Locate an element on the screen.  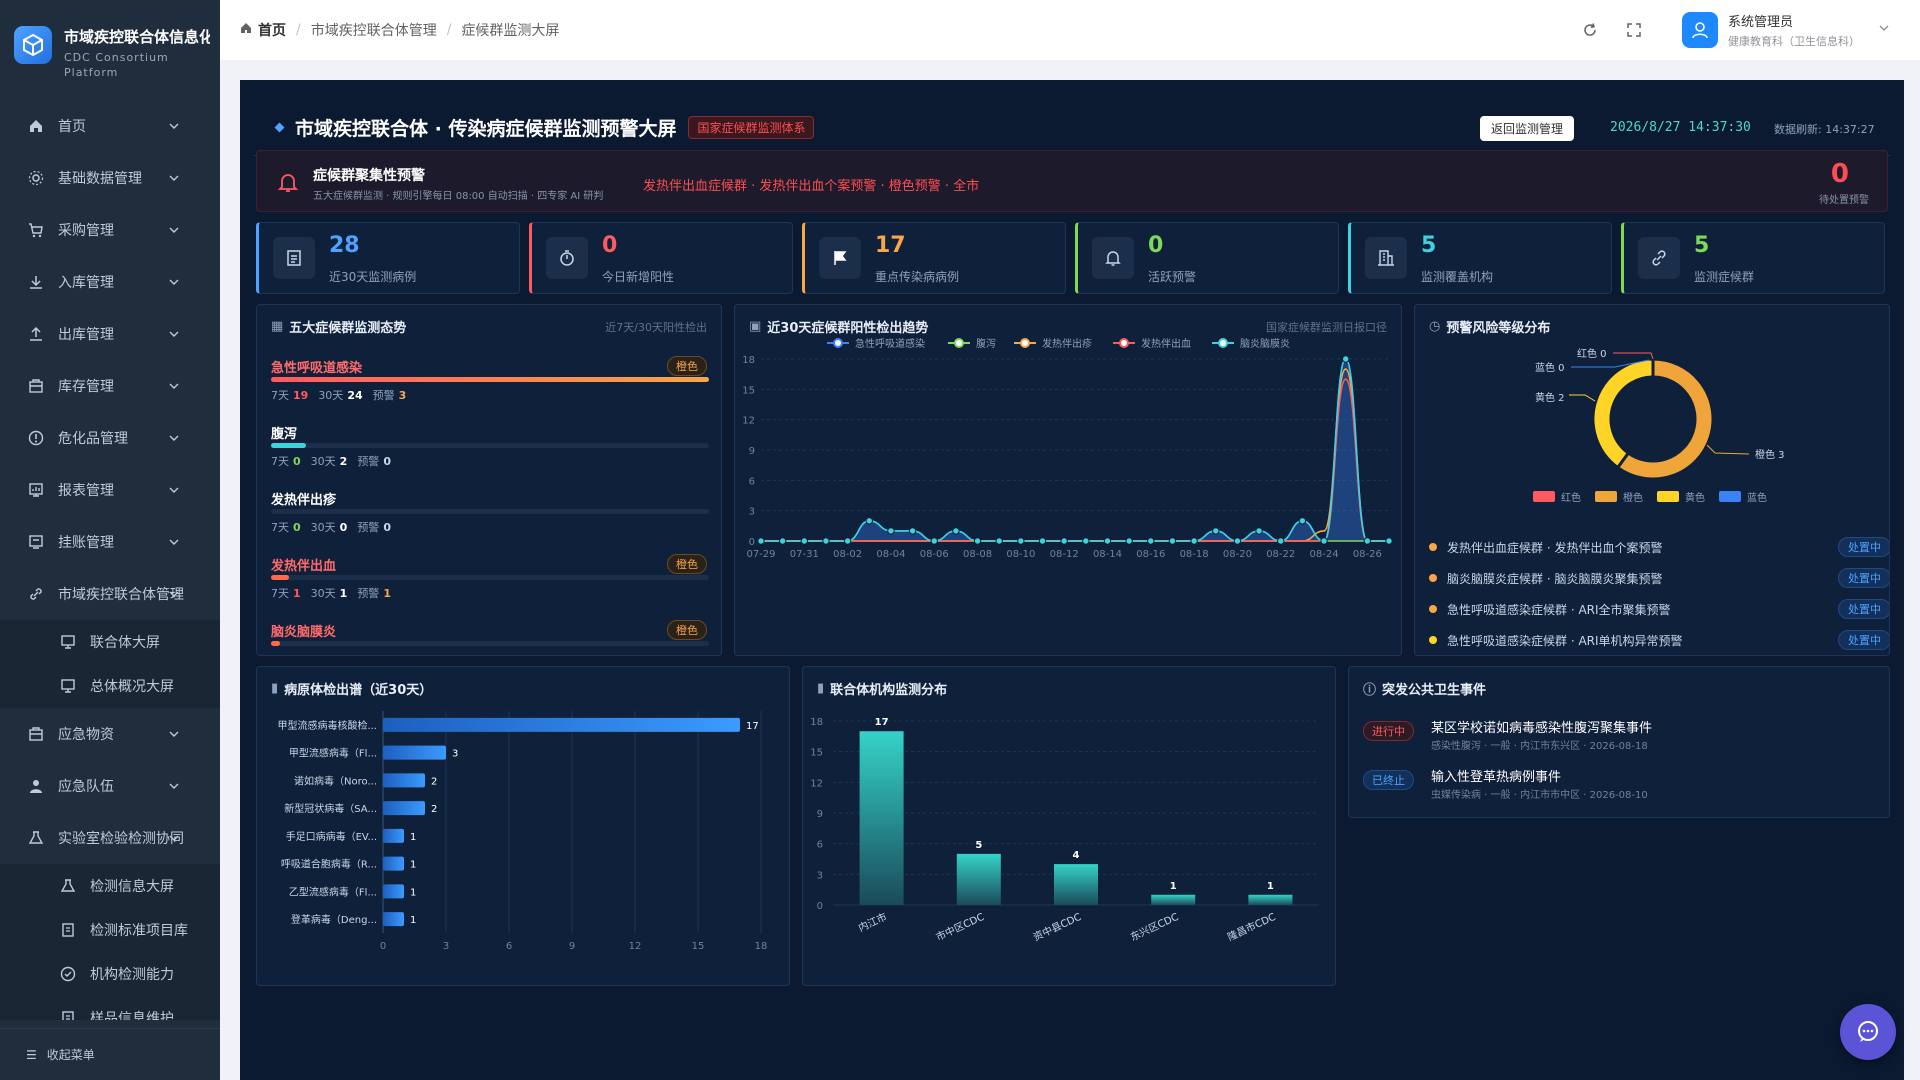
syndrome-panel-hint: 近7天/30天阳性检出 is located at coordinates (656, 327).